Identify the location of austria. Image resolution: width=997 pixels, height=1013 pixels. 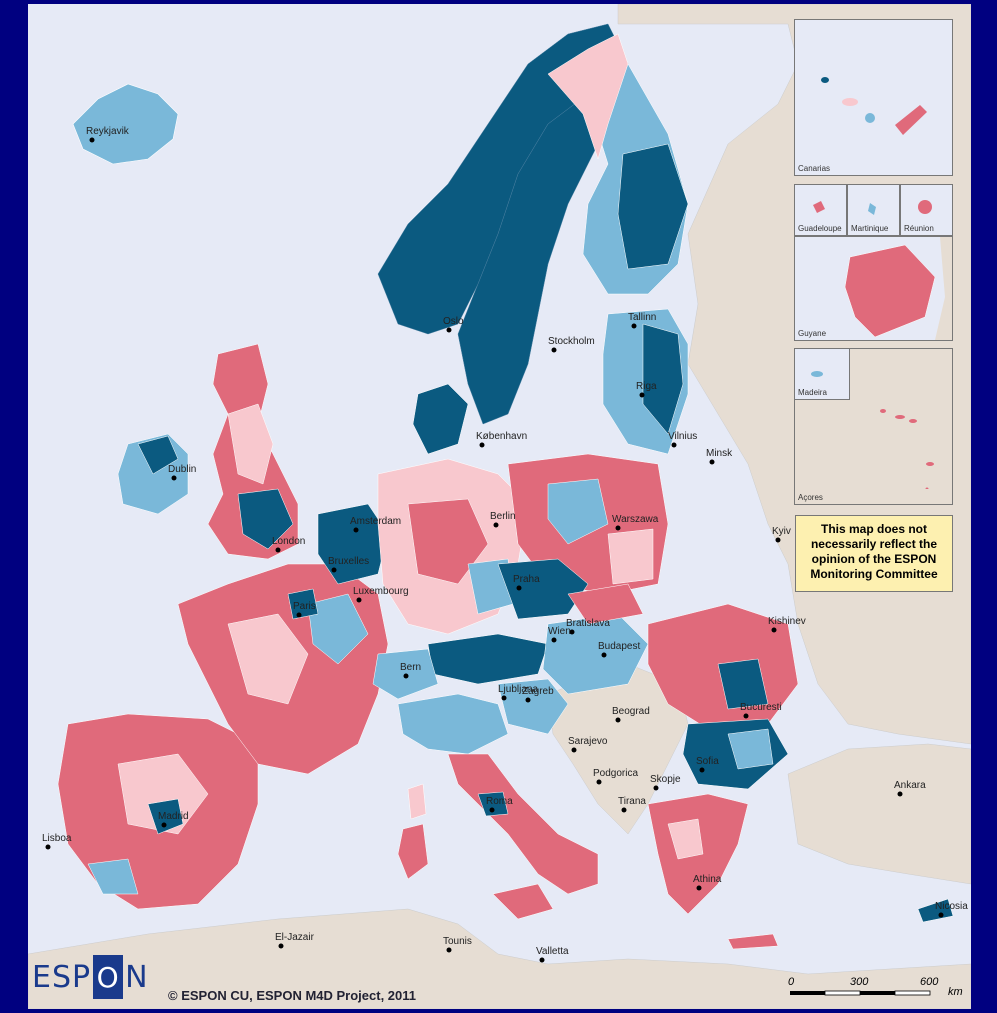
(488, 659).